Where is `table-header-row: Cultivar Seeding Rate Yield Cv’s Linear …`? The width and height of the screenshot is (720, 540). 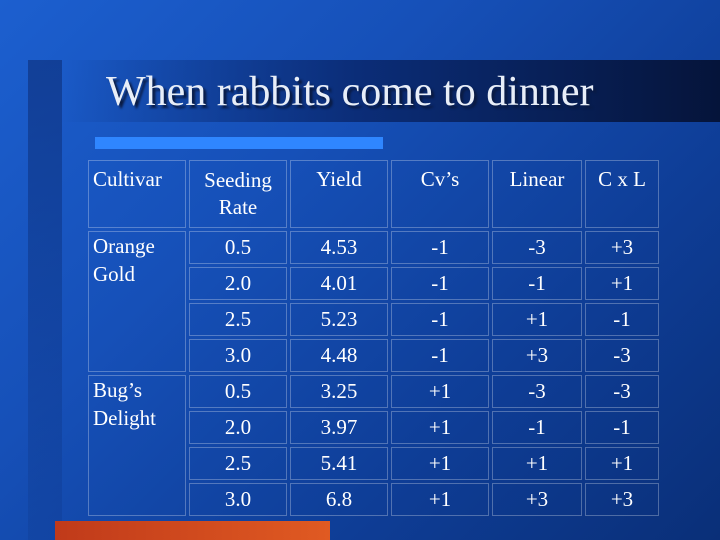 table-header-row: Cultivar Seeding Rate Yield Cv’s Linear … is located at coordinates (373, 194).